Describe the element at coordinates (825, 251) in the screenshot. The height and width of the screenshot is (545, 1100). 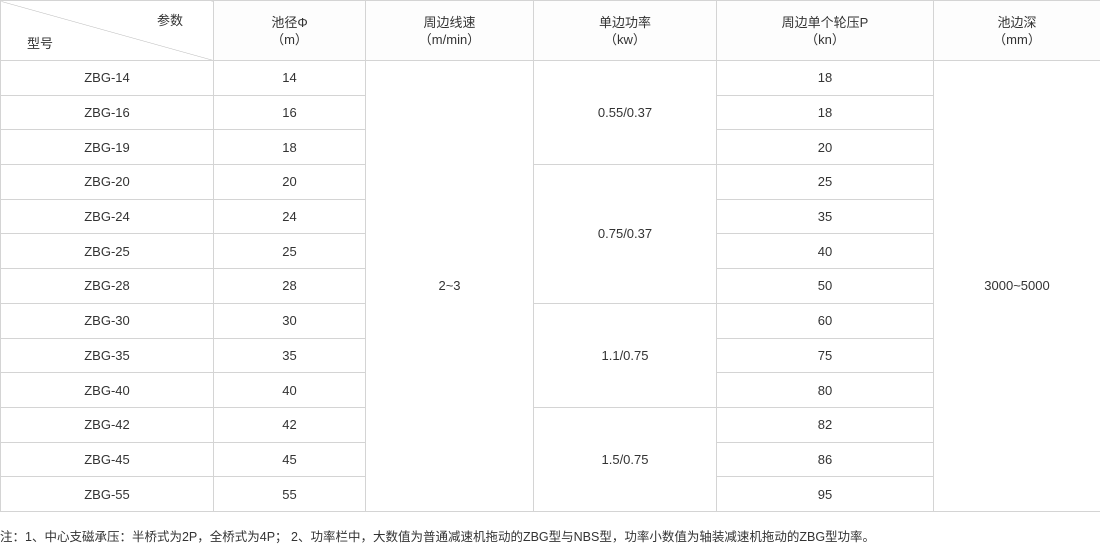
I see `load-cell: 40` at that location.